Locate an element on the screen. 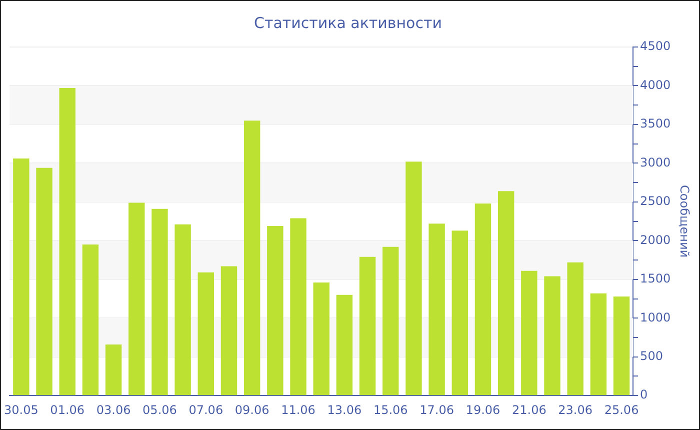 The image size is (700, 430). y-tick-label: 2500 is located at coordinates (655, 201).